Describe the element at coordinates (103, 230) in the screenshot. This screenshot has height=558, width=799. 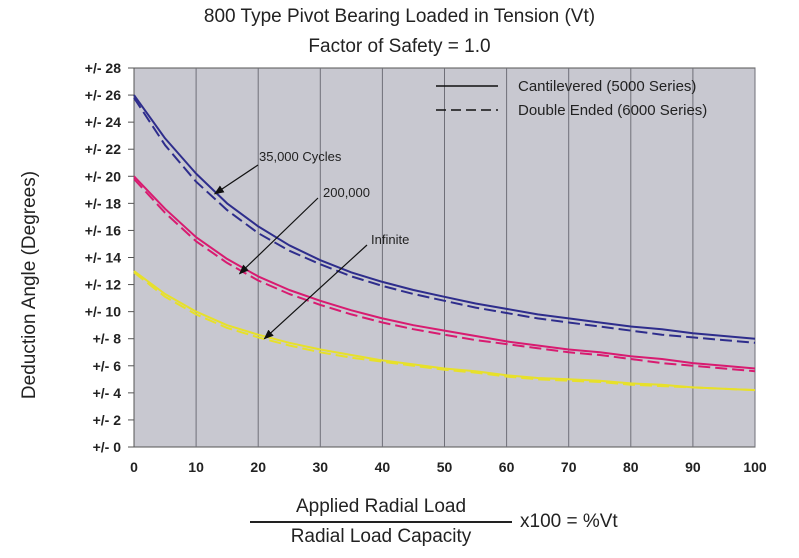
I see `y-tick-label: +/- 16` at that location.